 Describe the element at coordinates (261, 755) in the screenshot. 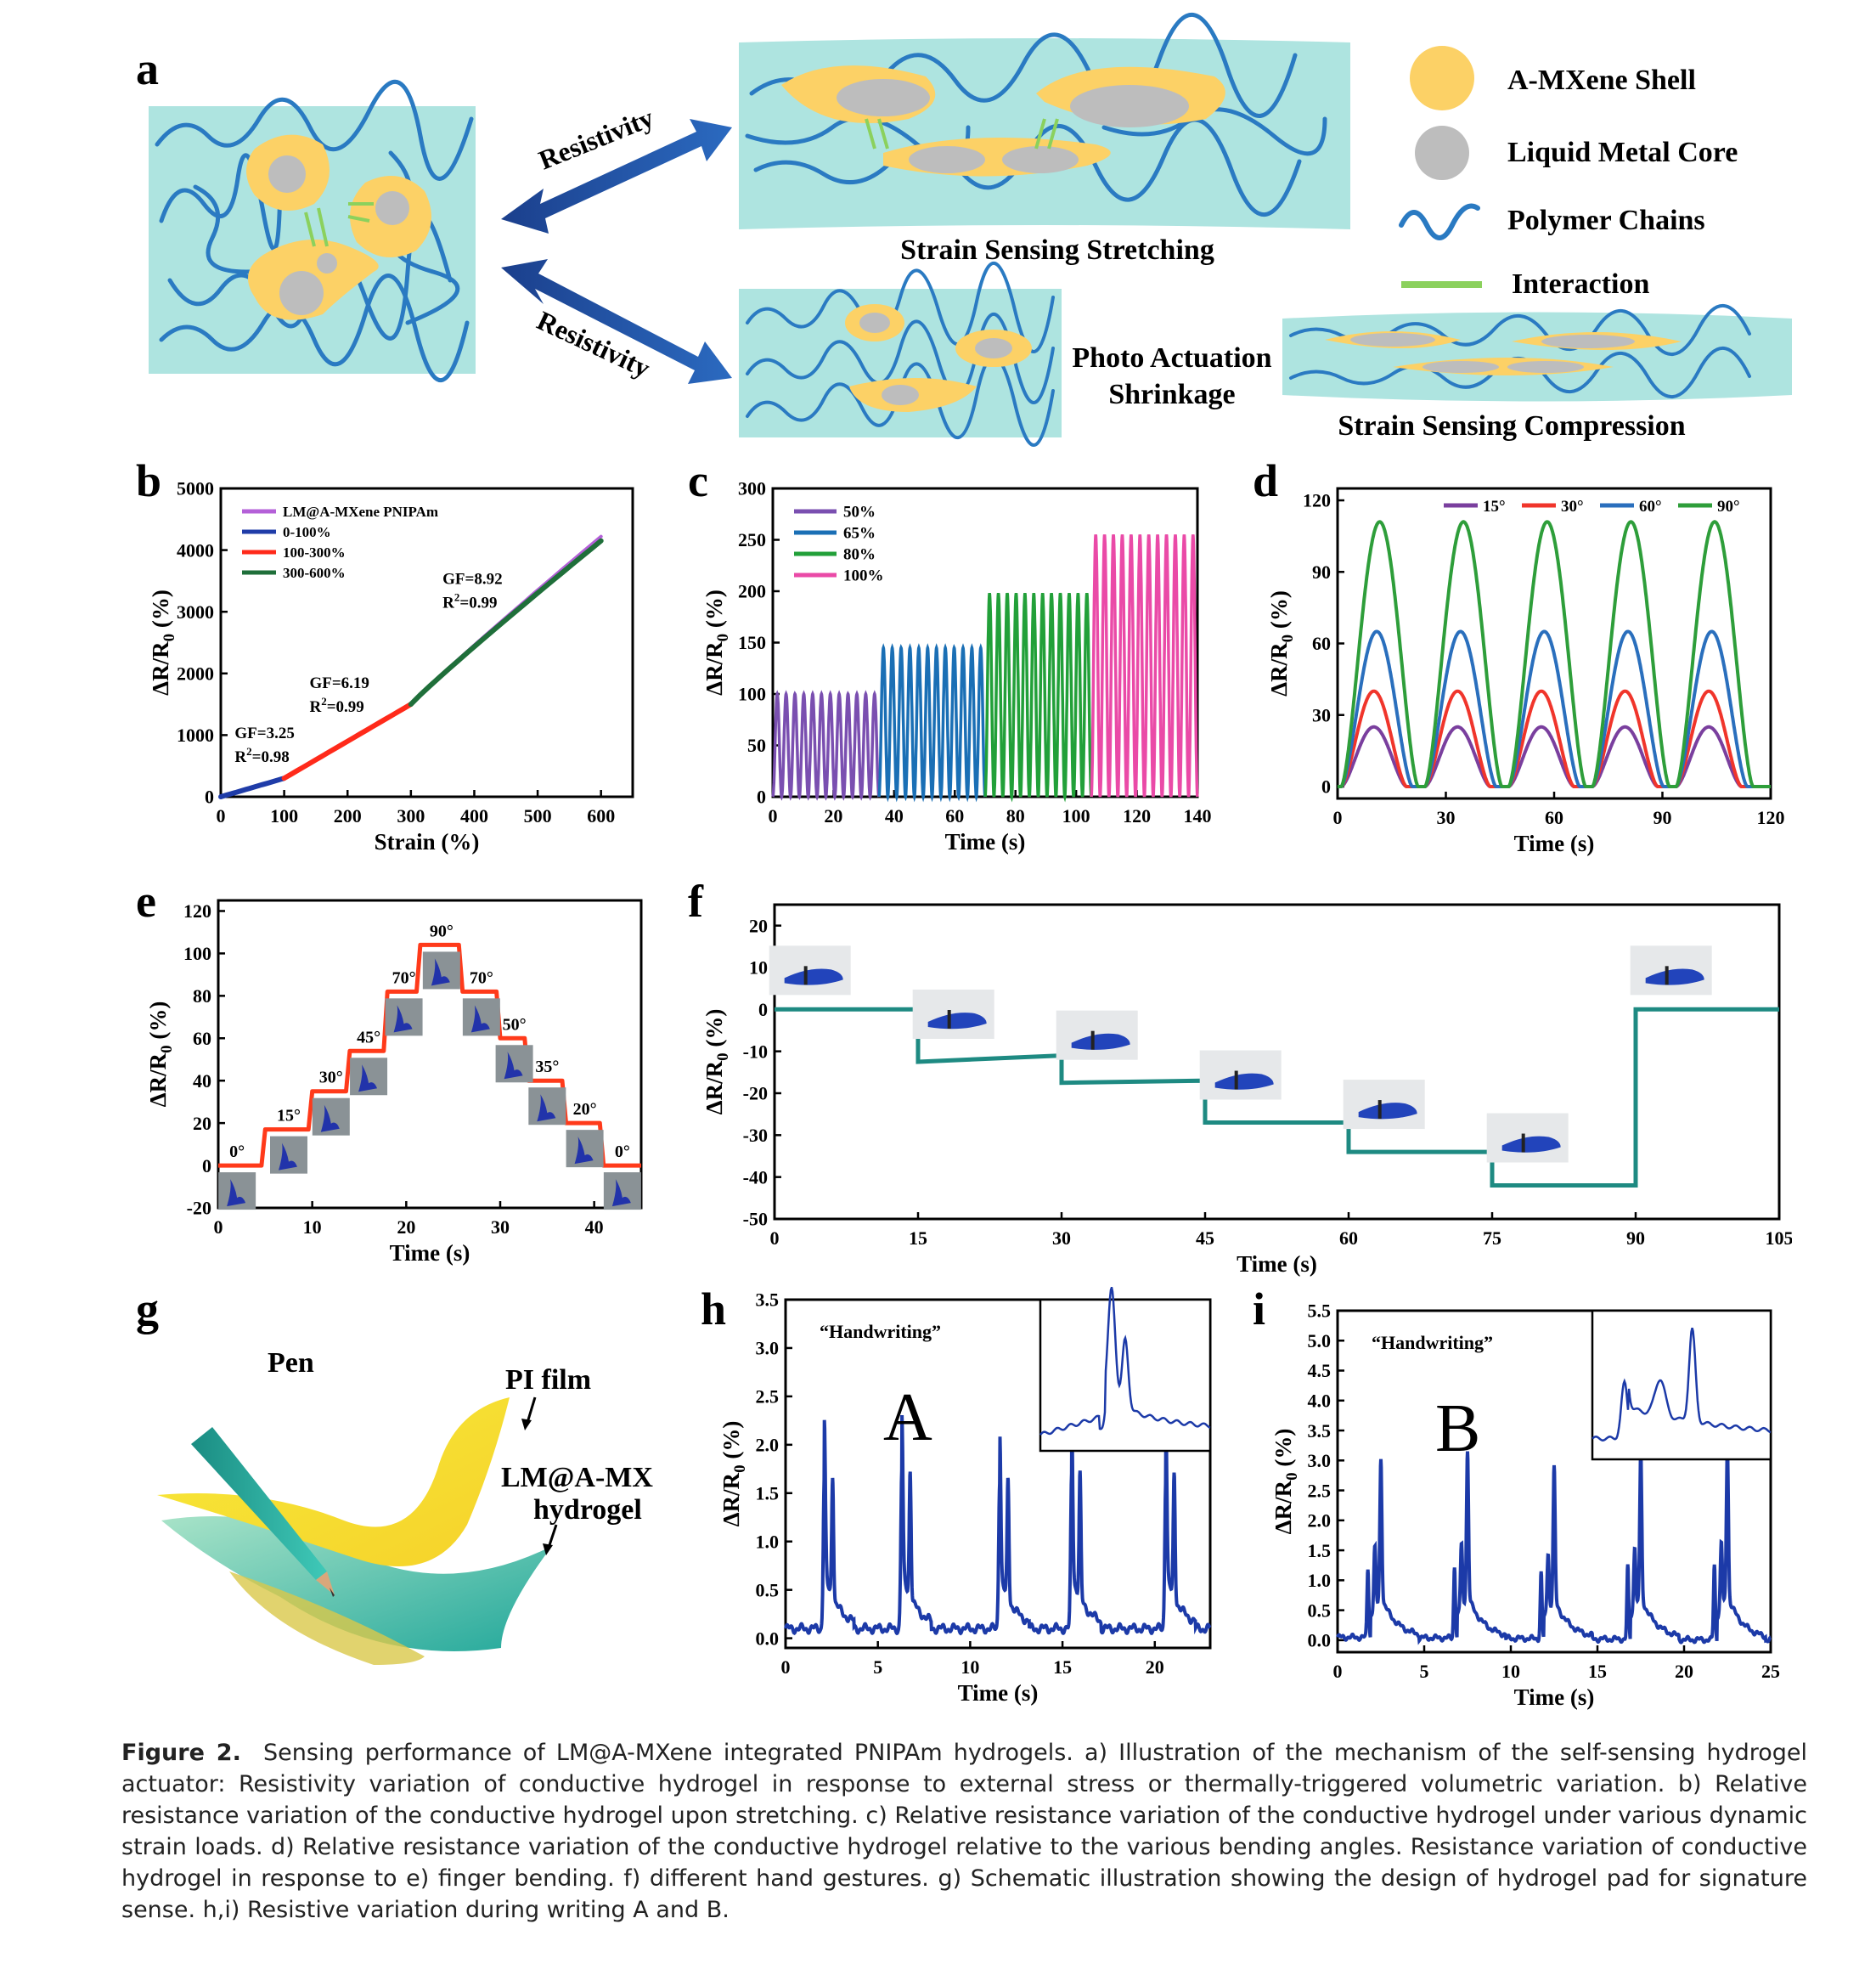

I see `r2-annotation-0: R2=0.98` at that location.